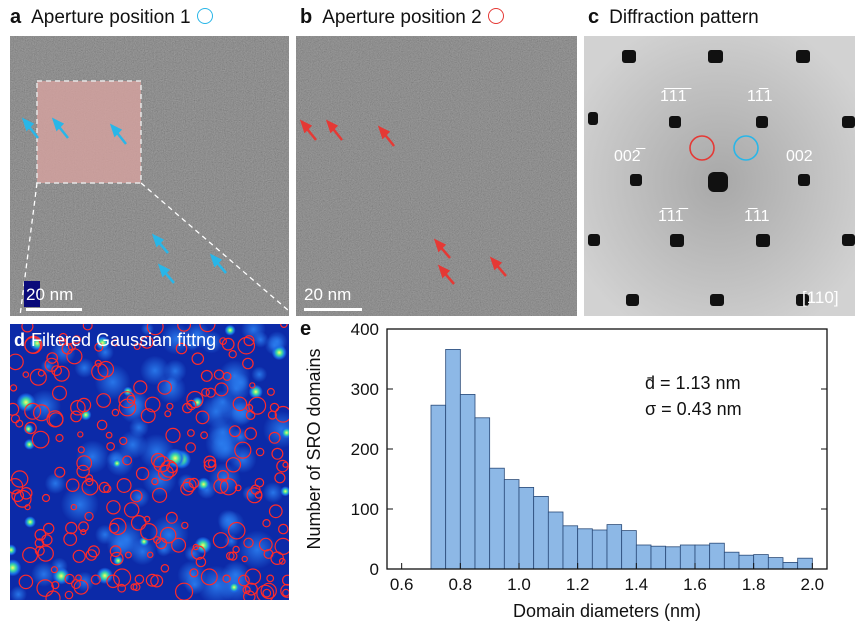  I want to click on y-tick-label: 0, so click(374, 569).